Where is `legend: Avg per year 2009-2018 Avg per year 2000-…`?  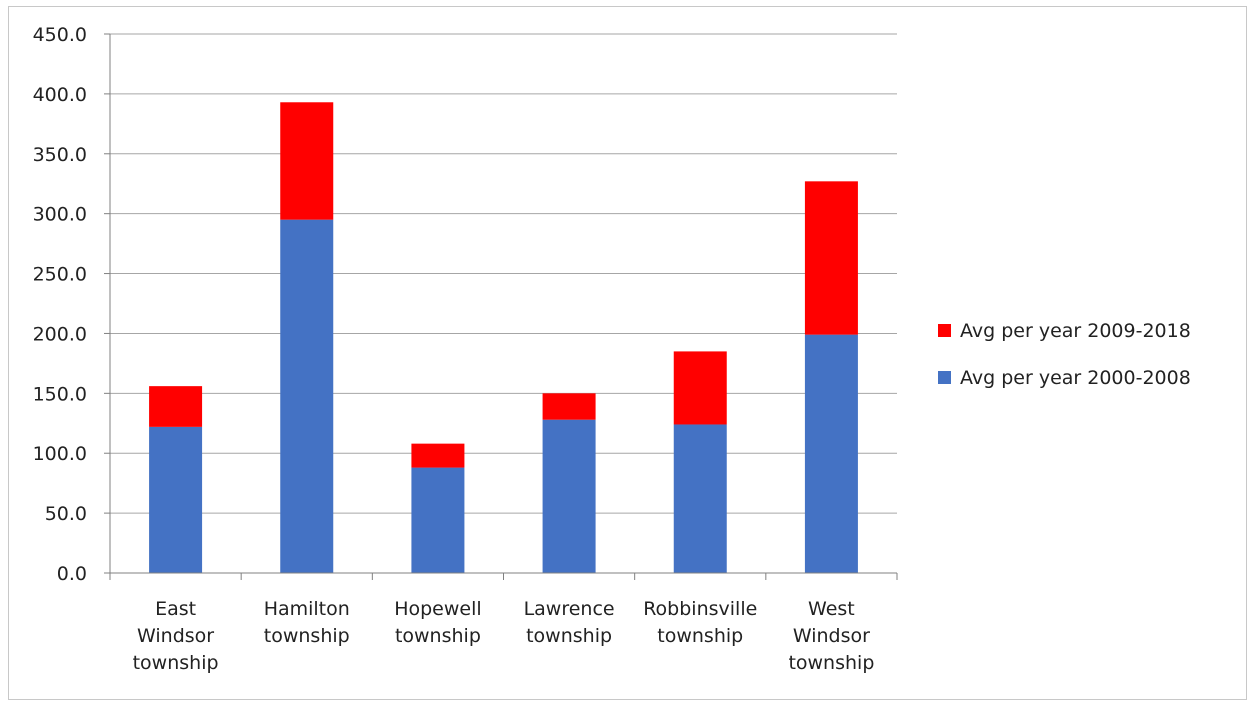
legend: Avg per year 2009-2018 Avg per year 2000-… is located at coordinates (1064, 354).